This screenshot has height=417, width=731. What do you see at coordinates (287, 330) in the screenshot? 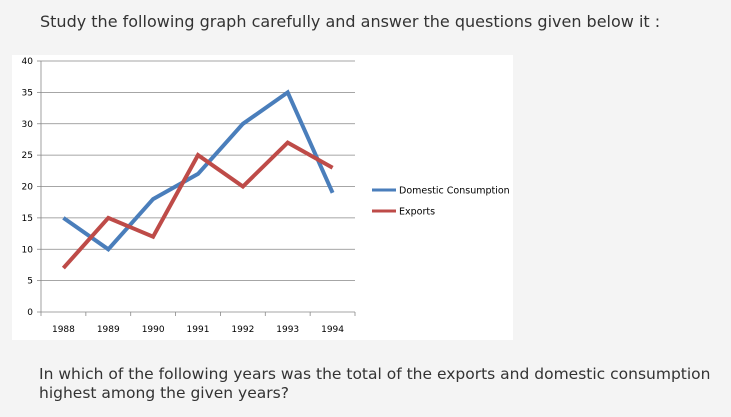
I see `x-tick-label: 1993` at bounding box center [287, 330].